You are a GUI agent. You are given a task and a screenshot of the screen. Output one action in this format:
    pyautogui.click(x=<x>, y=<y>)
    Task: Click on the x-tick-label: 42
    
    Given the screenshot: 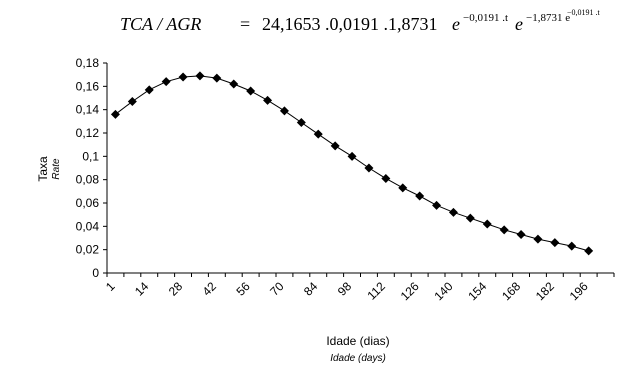 What is the action you would take?
    pyautogui.click(x=210, y=289)
    